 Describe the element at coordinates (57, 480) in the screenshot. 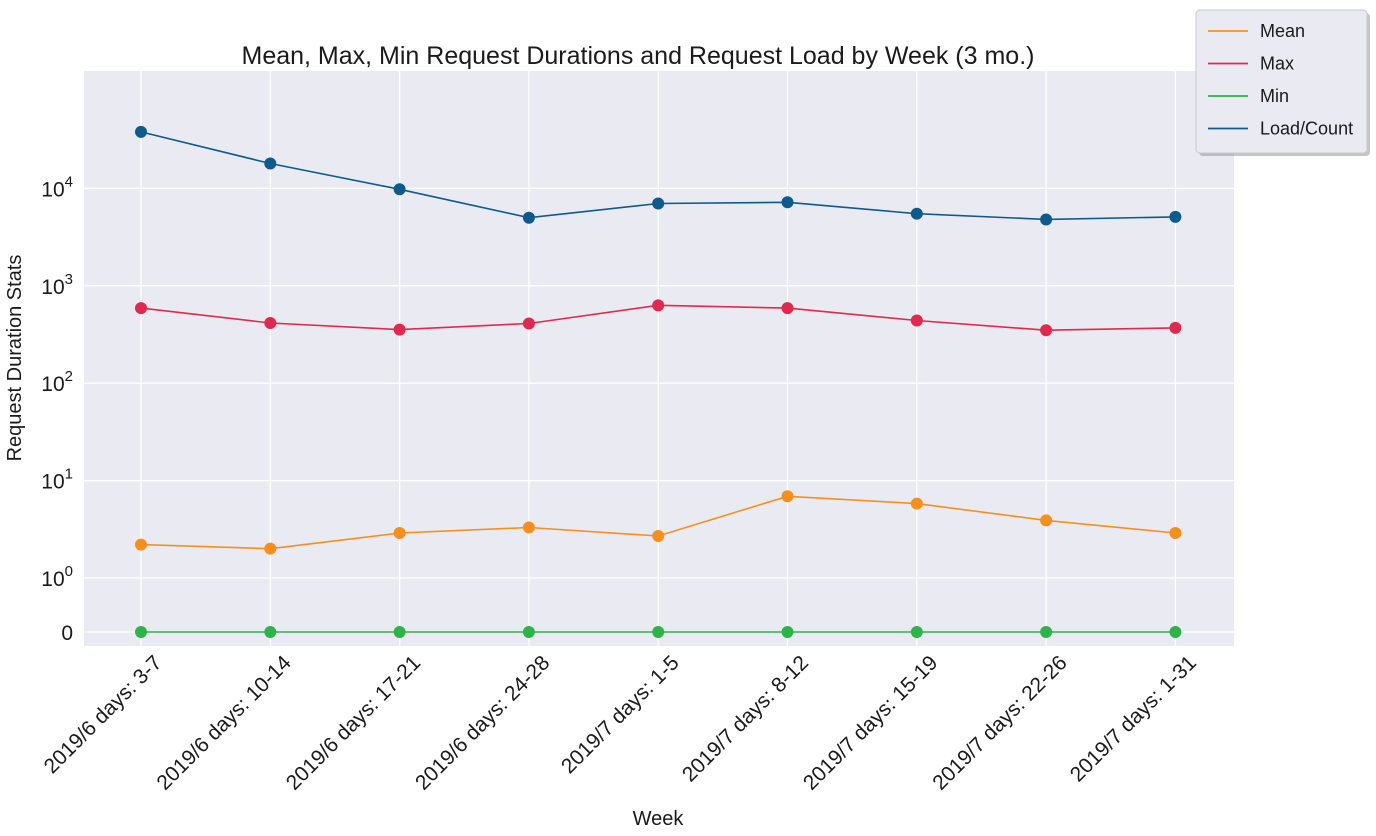

I see `y-tick-label: 10¹` at that location.